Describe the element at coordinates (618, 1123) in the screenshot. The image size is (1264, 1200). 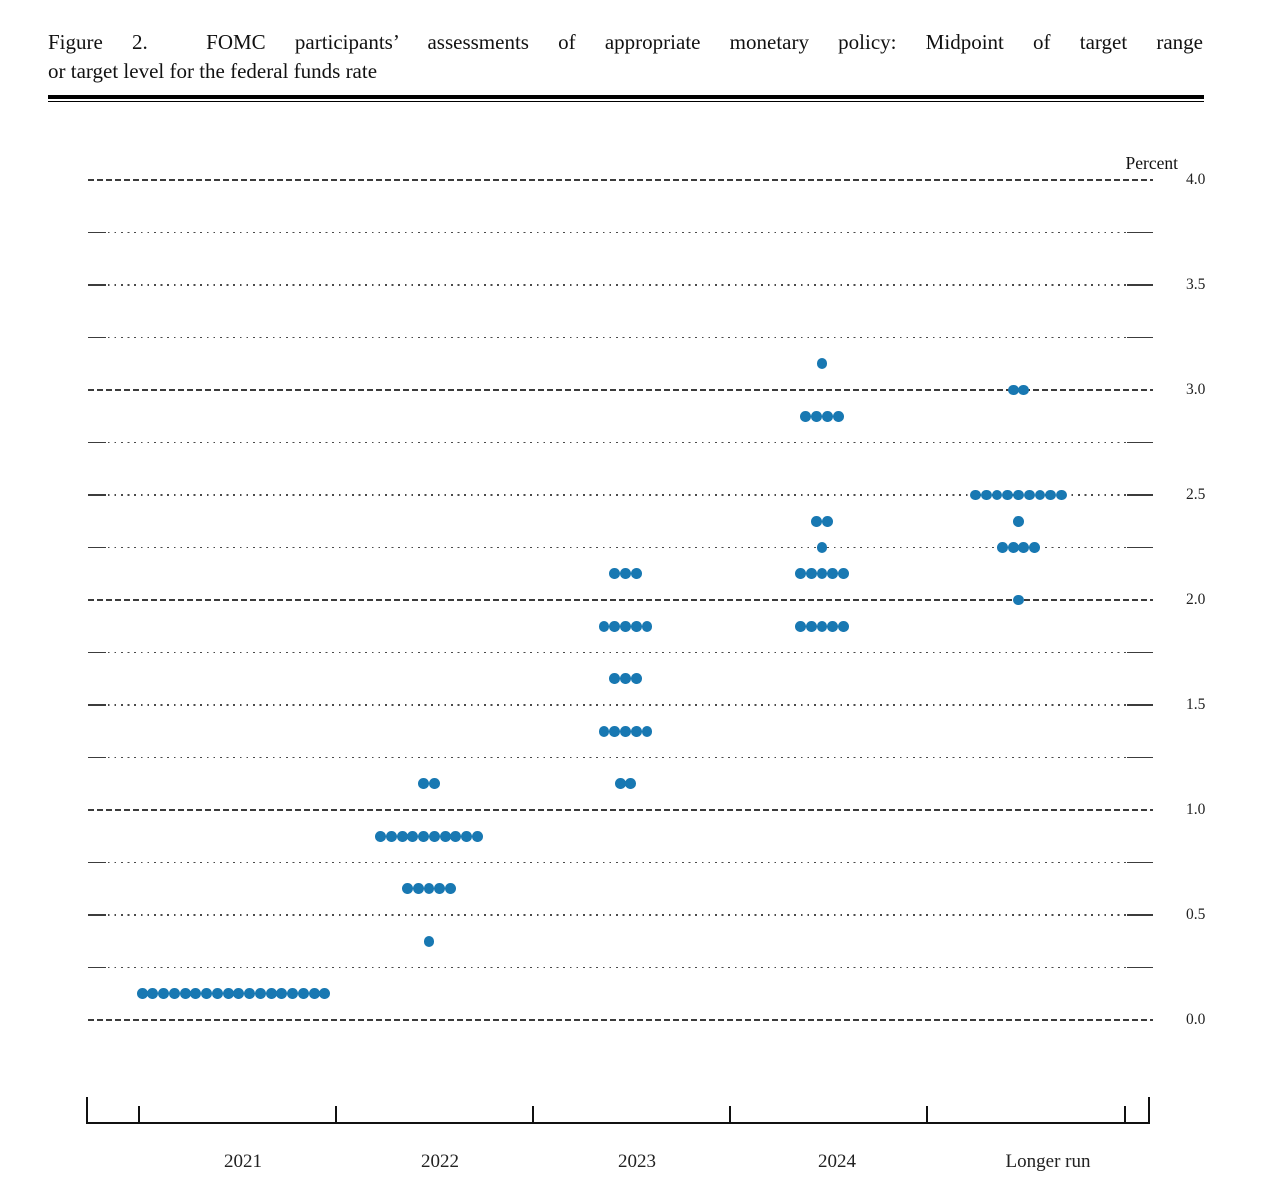
I see `x-axis-baseline` at that location.